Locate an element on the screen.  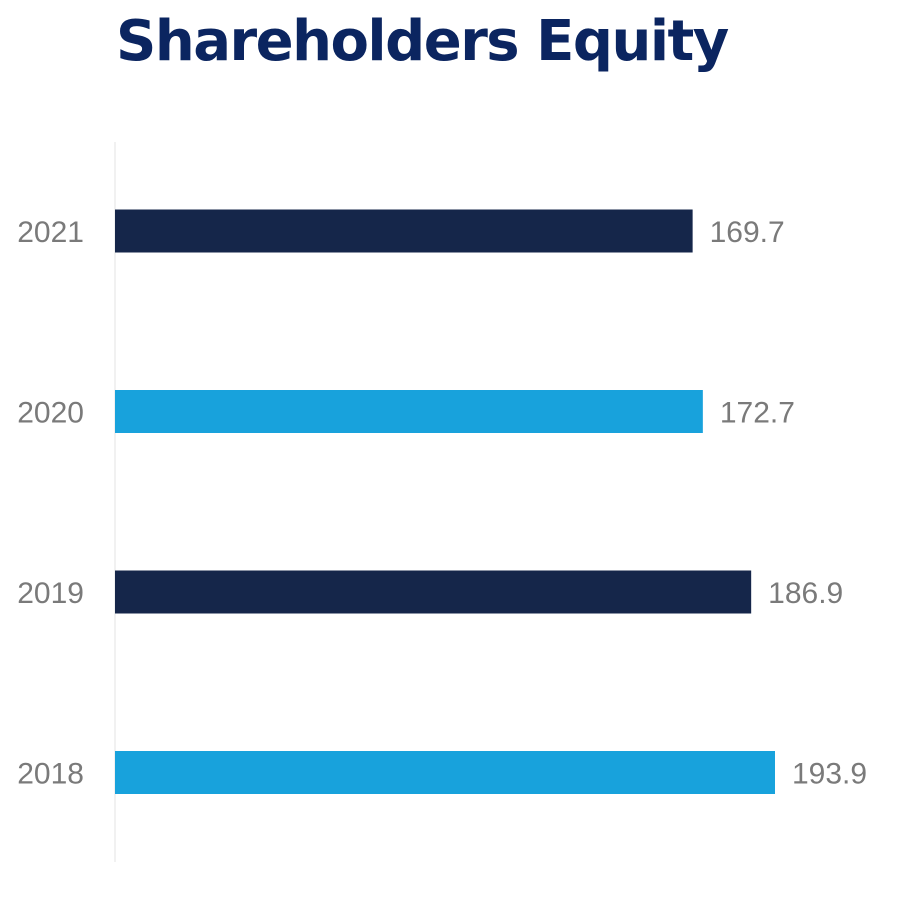
tick-label-2020: 2020 is located at coordinates (50, 413).